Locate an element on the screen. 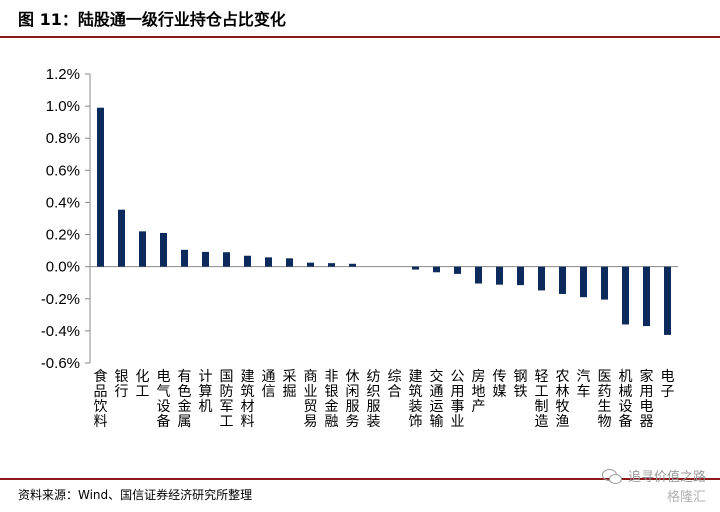 This screenshot has width=720, height=512. y-tick-label: 1.2% is located at coordinates (63, 74).